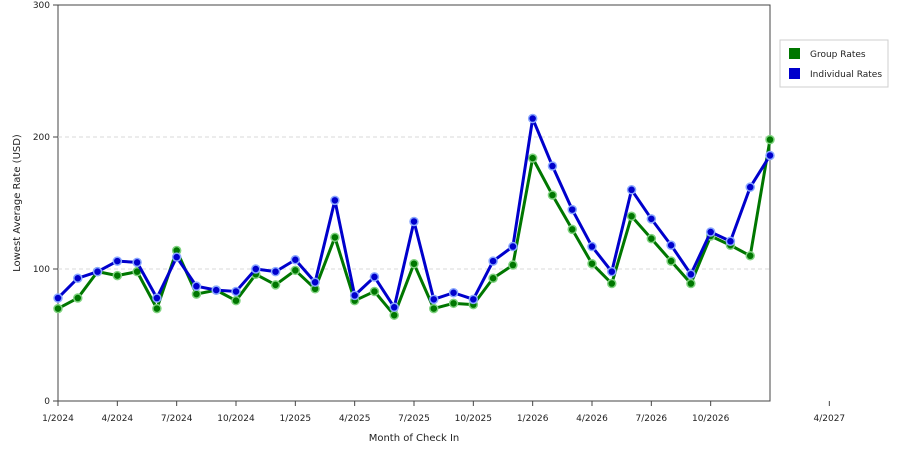 The width and height of the screenshot is (900, 450). I want to click on x-tick-label: 1/2026, so click(533, 419).